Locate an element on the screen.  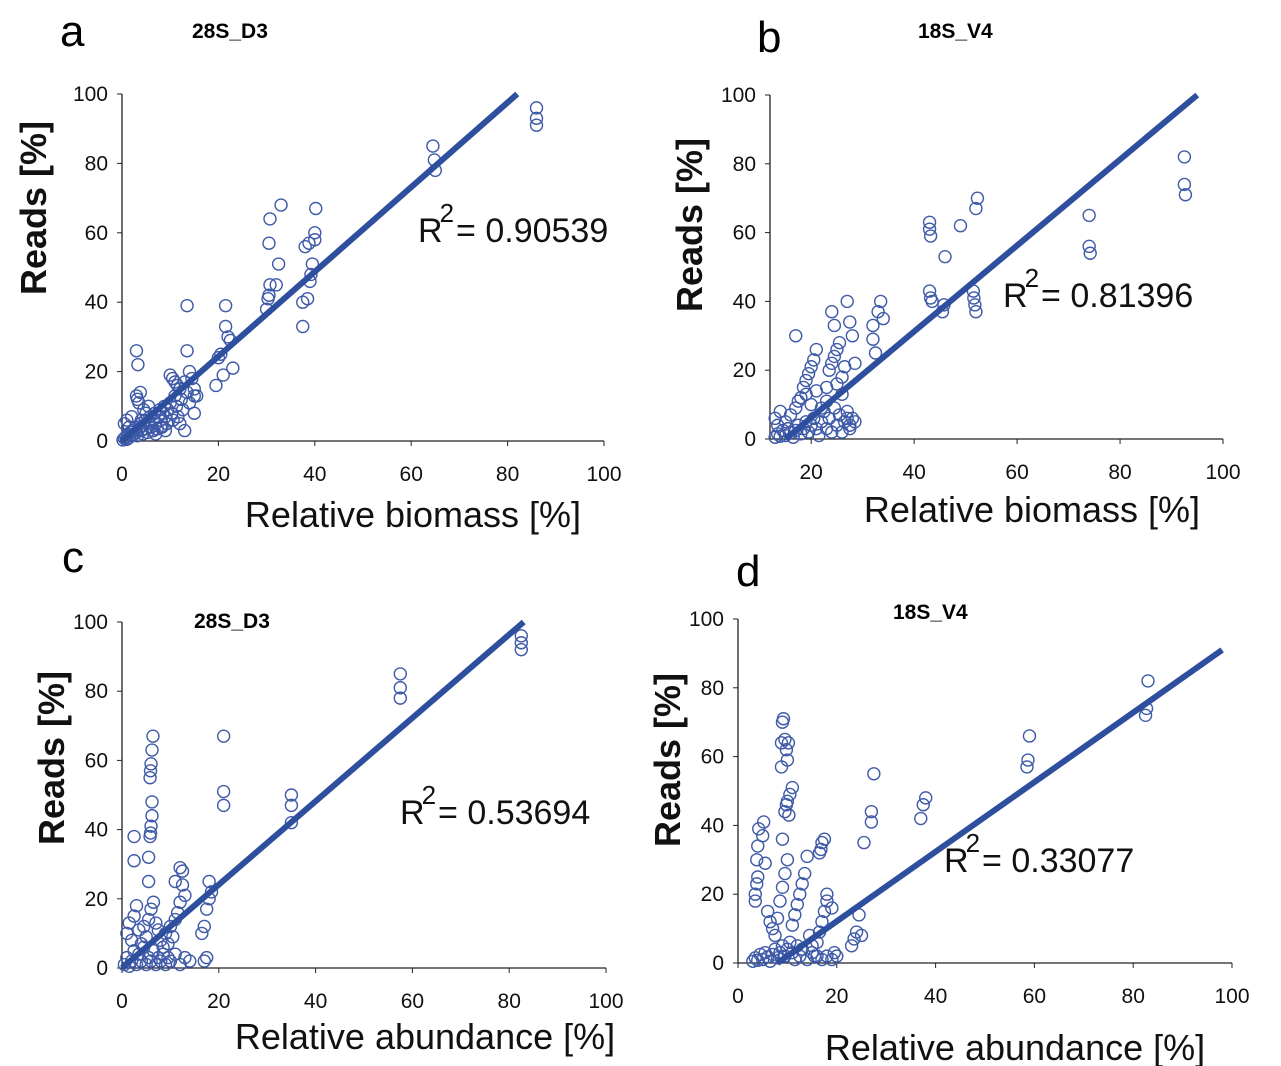
r-squared-label: R2= 0.33077 is located at coordinates (1039, 854).